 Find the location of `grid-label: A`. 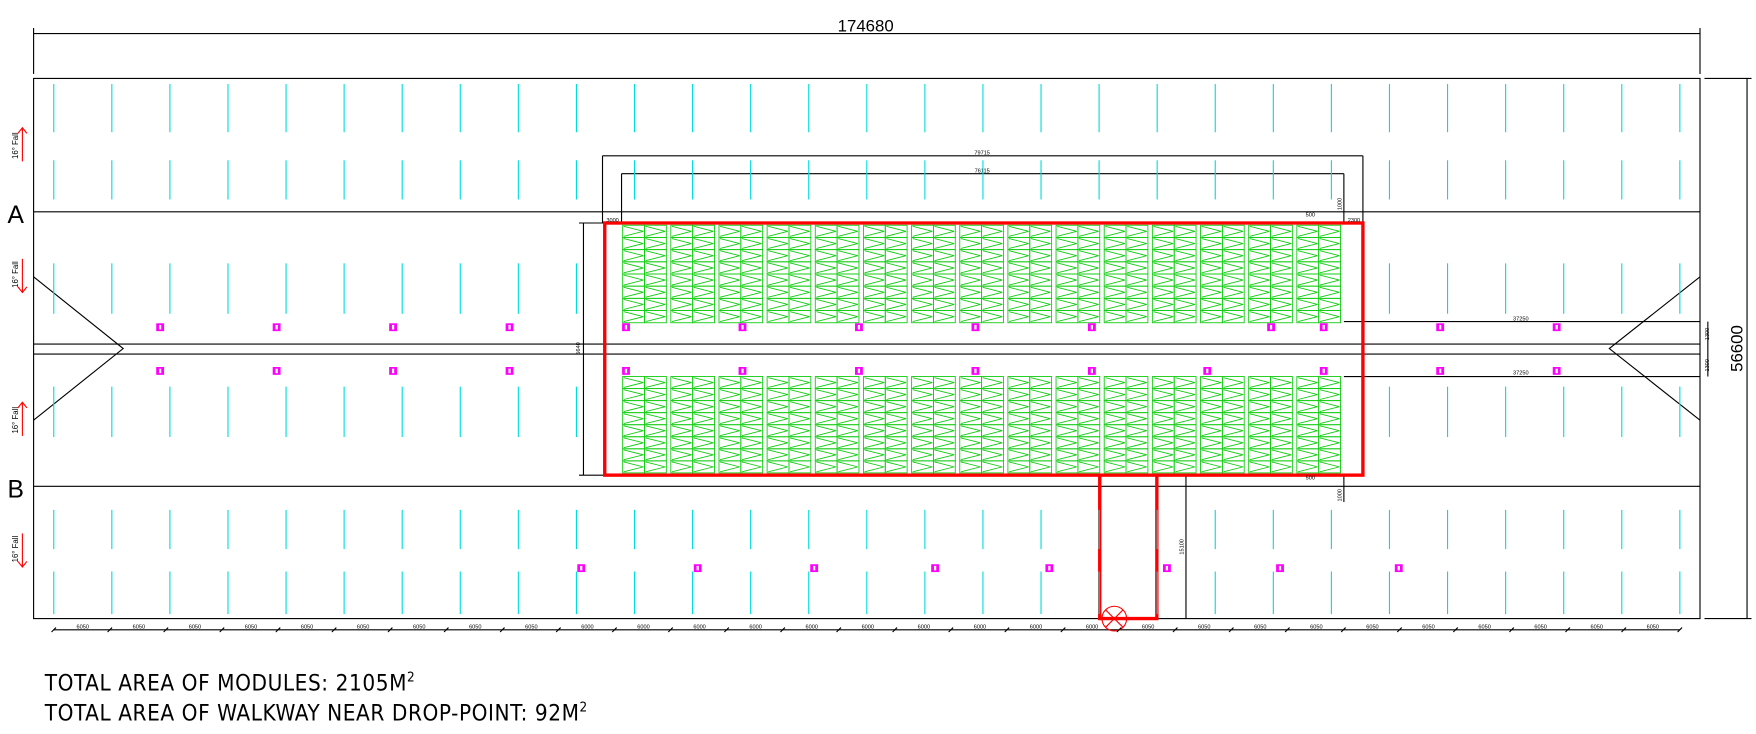

grid-label: A is located at coordinates (15, 215).